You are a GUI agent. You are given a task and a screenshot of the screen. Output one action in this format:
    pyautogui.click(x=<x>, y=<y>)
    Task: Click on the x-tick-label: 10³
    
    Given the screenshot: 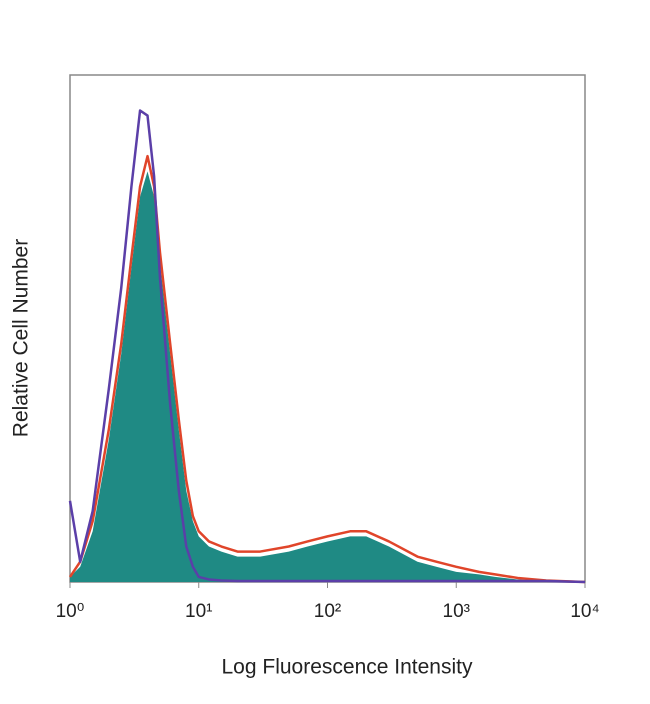 What is the action you would take?
    pyautogui.click(x=456, y=611)
    